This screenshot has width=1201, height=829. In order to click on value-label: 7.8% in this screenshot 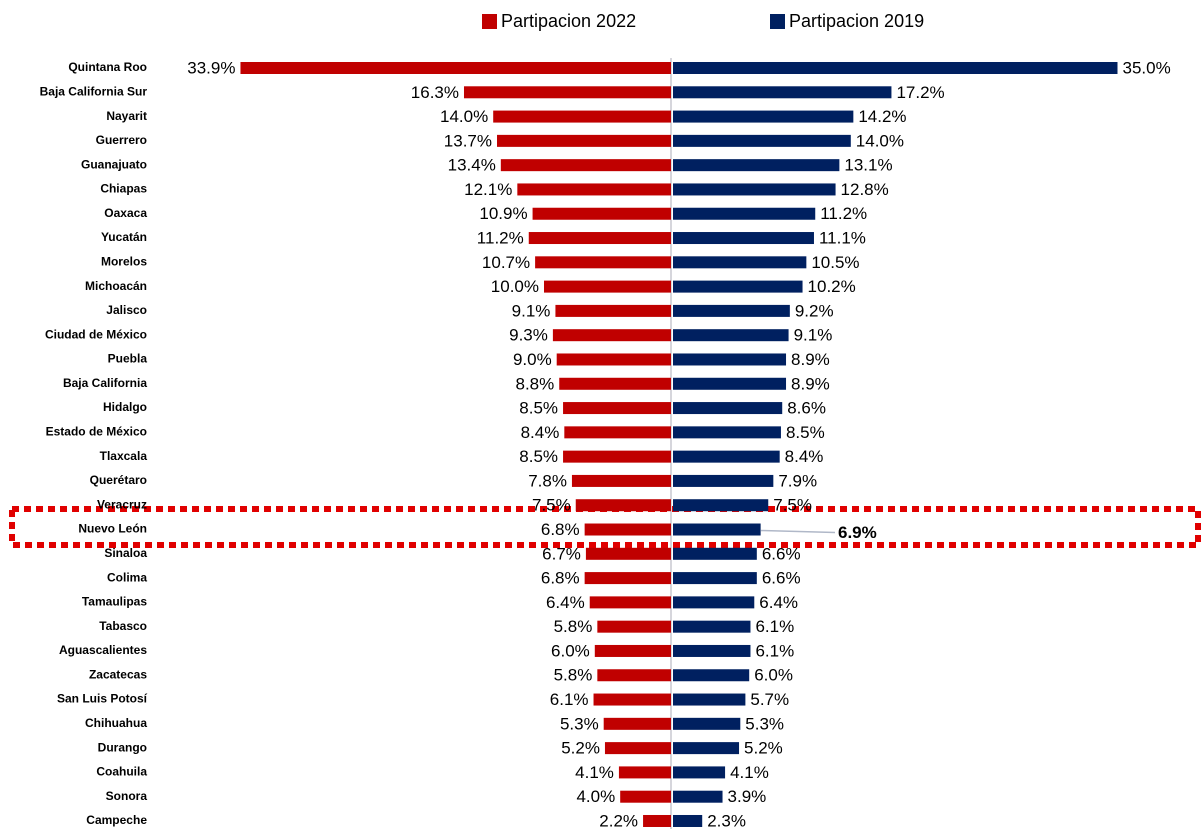, I will do `click(547, 480)`.